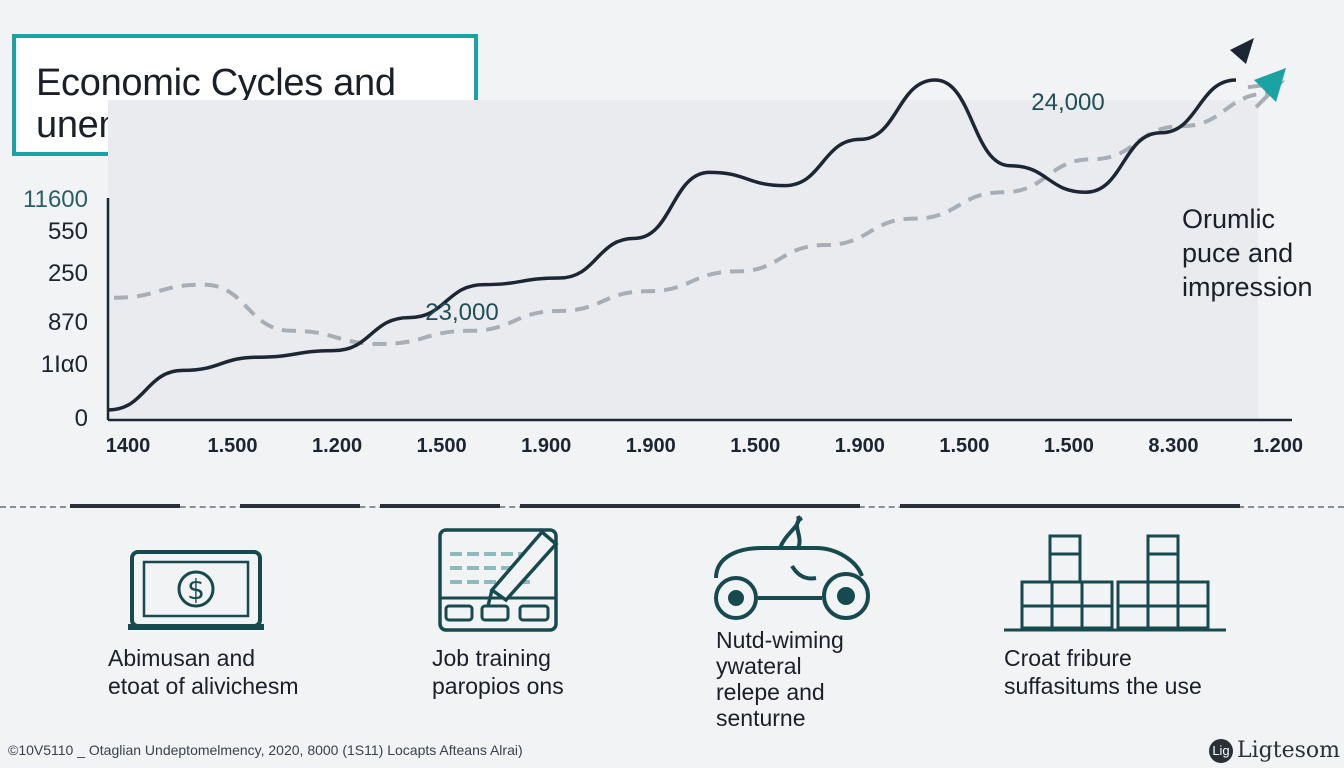  What do you see at coordinates (1221, 751) in the screenshot?
I see `brand-mark-icon: Lig` at bounding box center [1221, 751].